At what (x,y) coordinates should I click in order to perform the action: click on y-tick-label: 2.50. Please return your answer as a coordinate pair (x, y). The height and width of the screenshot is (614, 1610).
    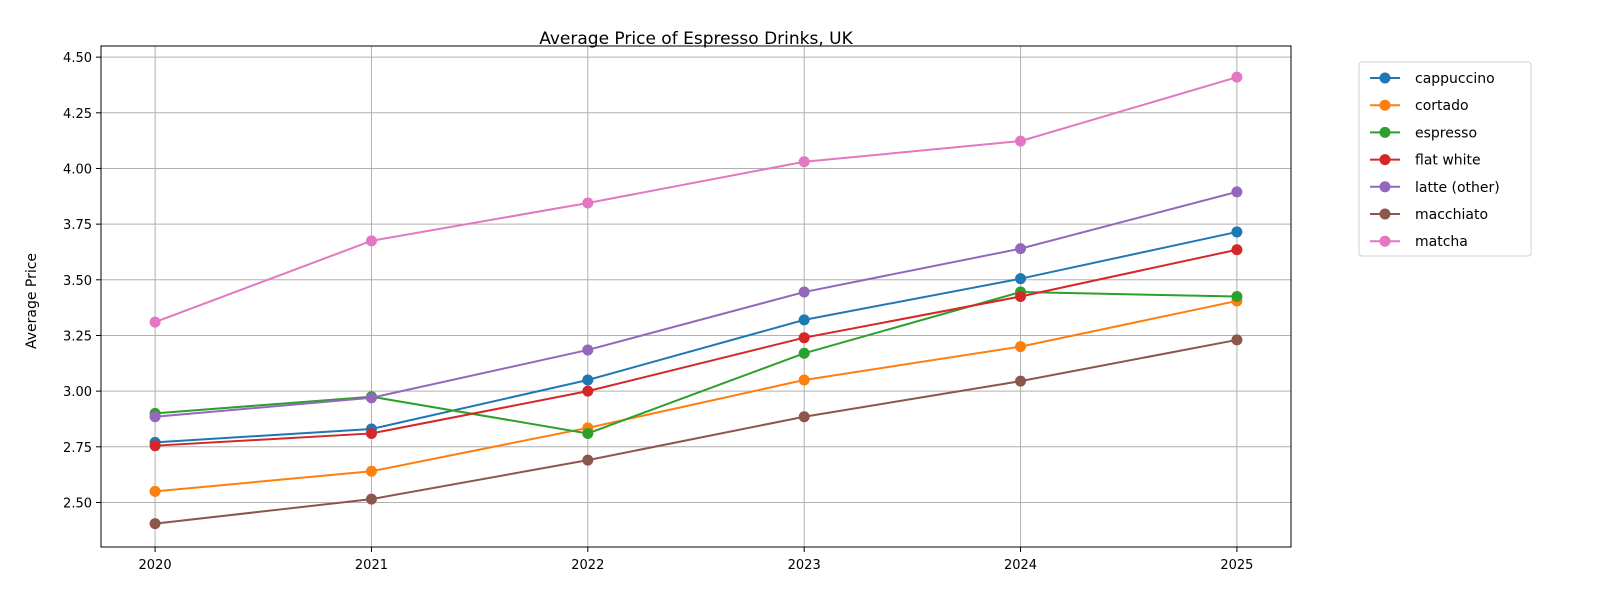
    Looking at the image, I should click on (77, 503).